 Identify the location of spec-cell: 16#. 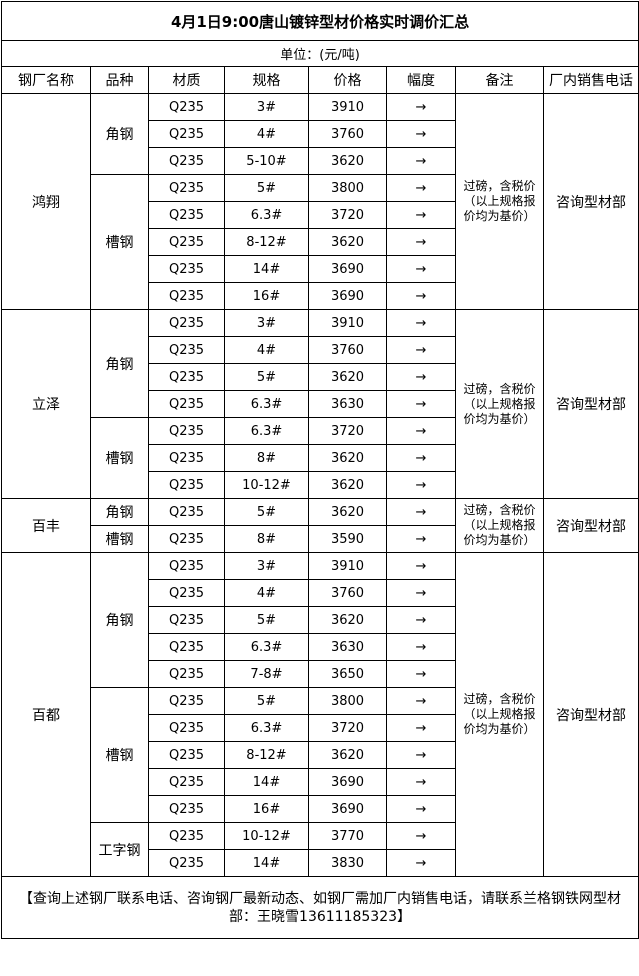
(266, 296).